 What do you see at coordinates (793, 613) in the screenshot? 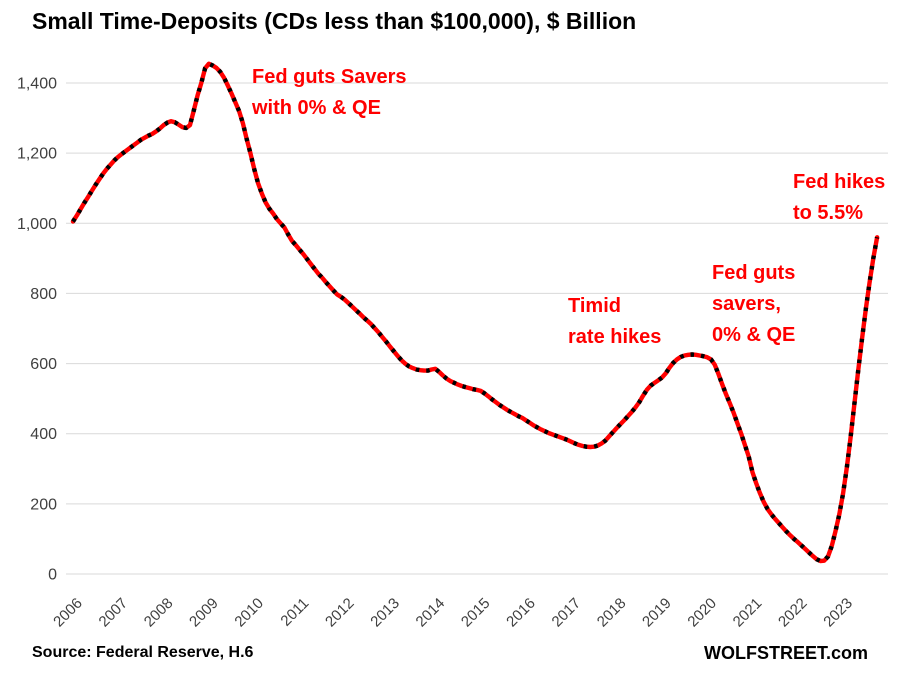
I see `x-tick-label: 2022` at bounding box center [793, 613].